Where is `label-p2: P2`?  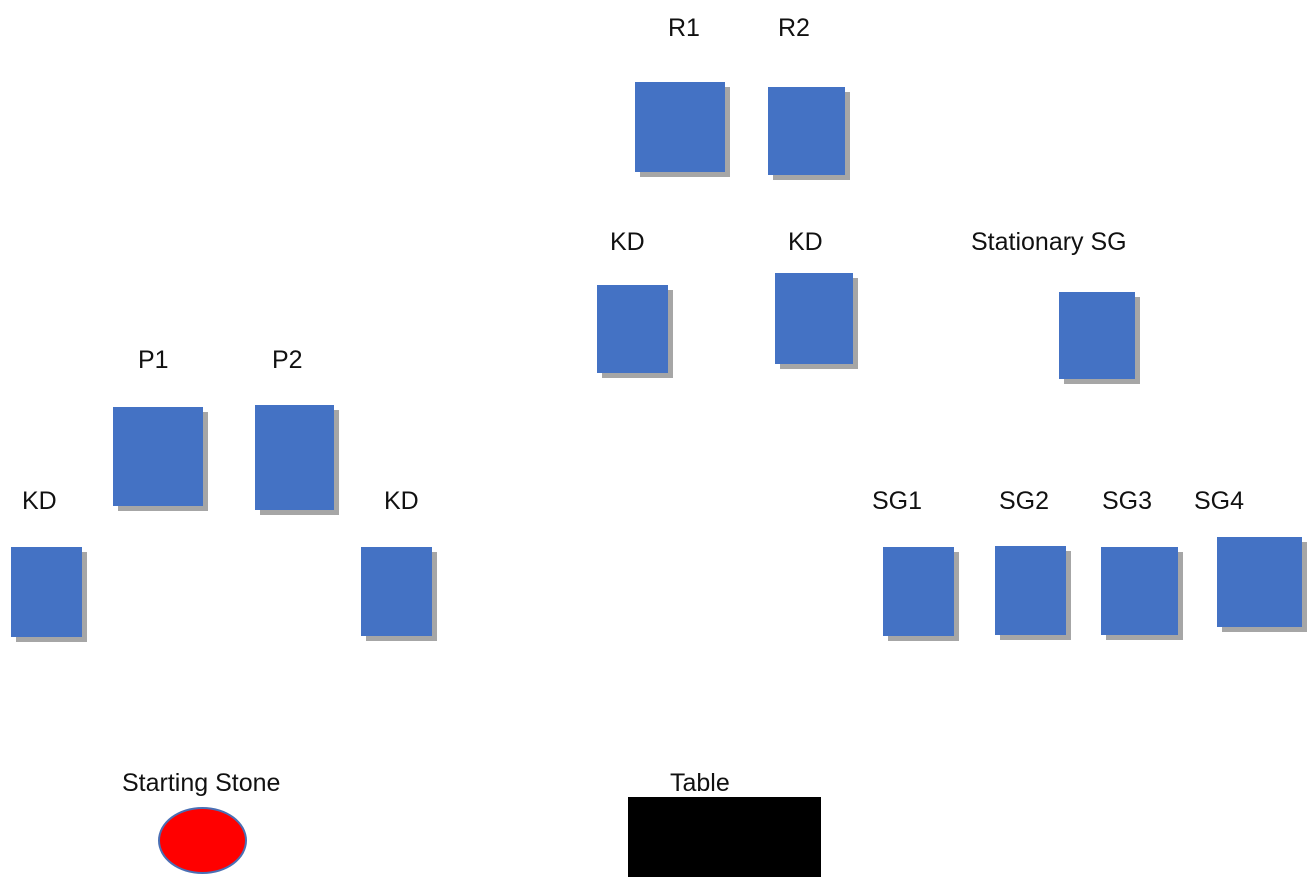 label-p2: P2 is located at coordinates (287, 360).